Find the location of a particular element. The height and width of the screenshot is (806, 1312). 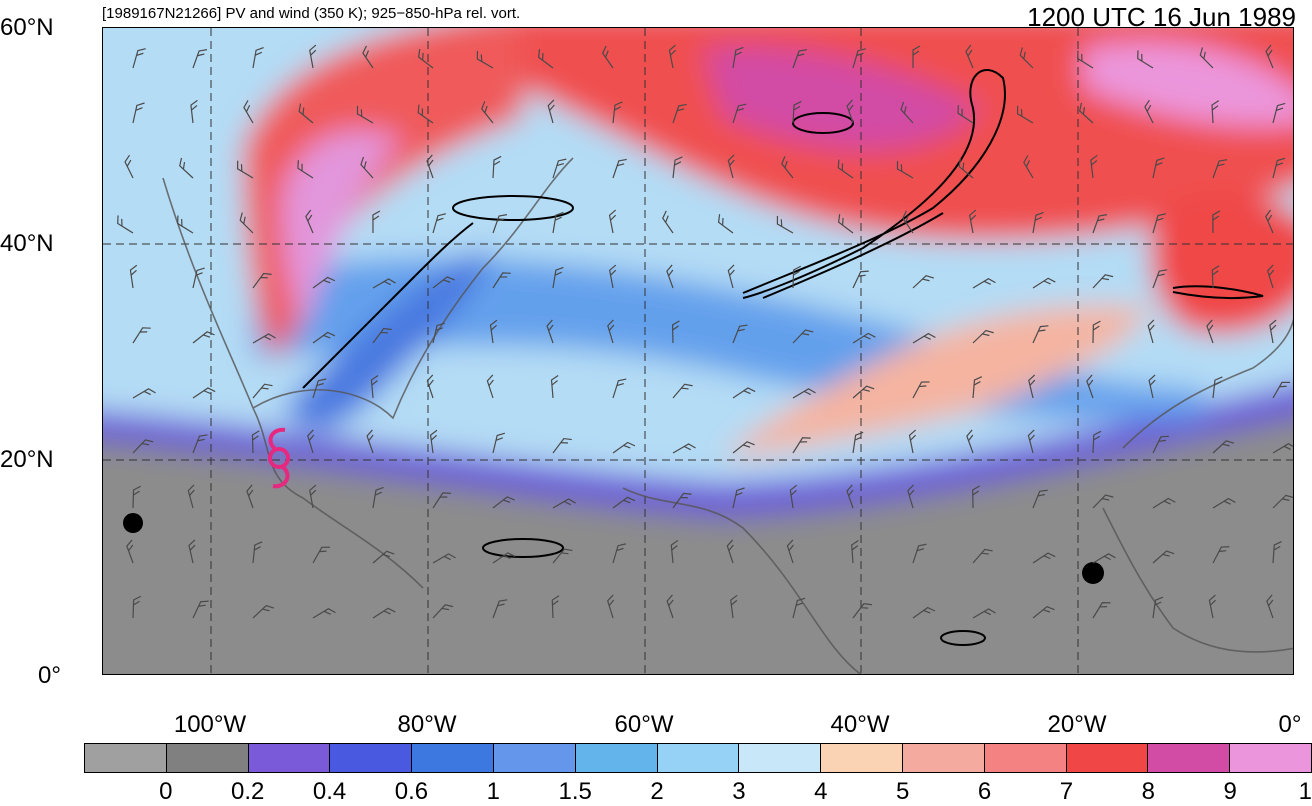

colorbar-label: 10 is located at coordinates (1305, 791).